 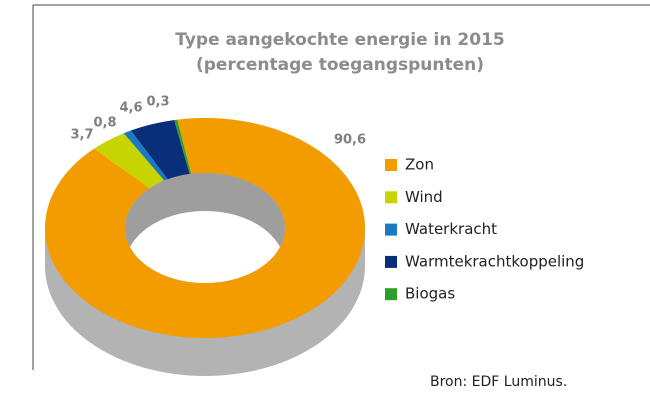 What do you see at coordinates (494, 261) in the screenshot?
I see `legend-label: Warmtekrachtkoppeling` at bounding box center [494, 261].